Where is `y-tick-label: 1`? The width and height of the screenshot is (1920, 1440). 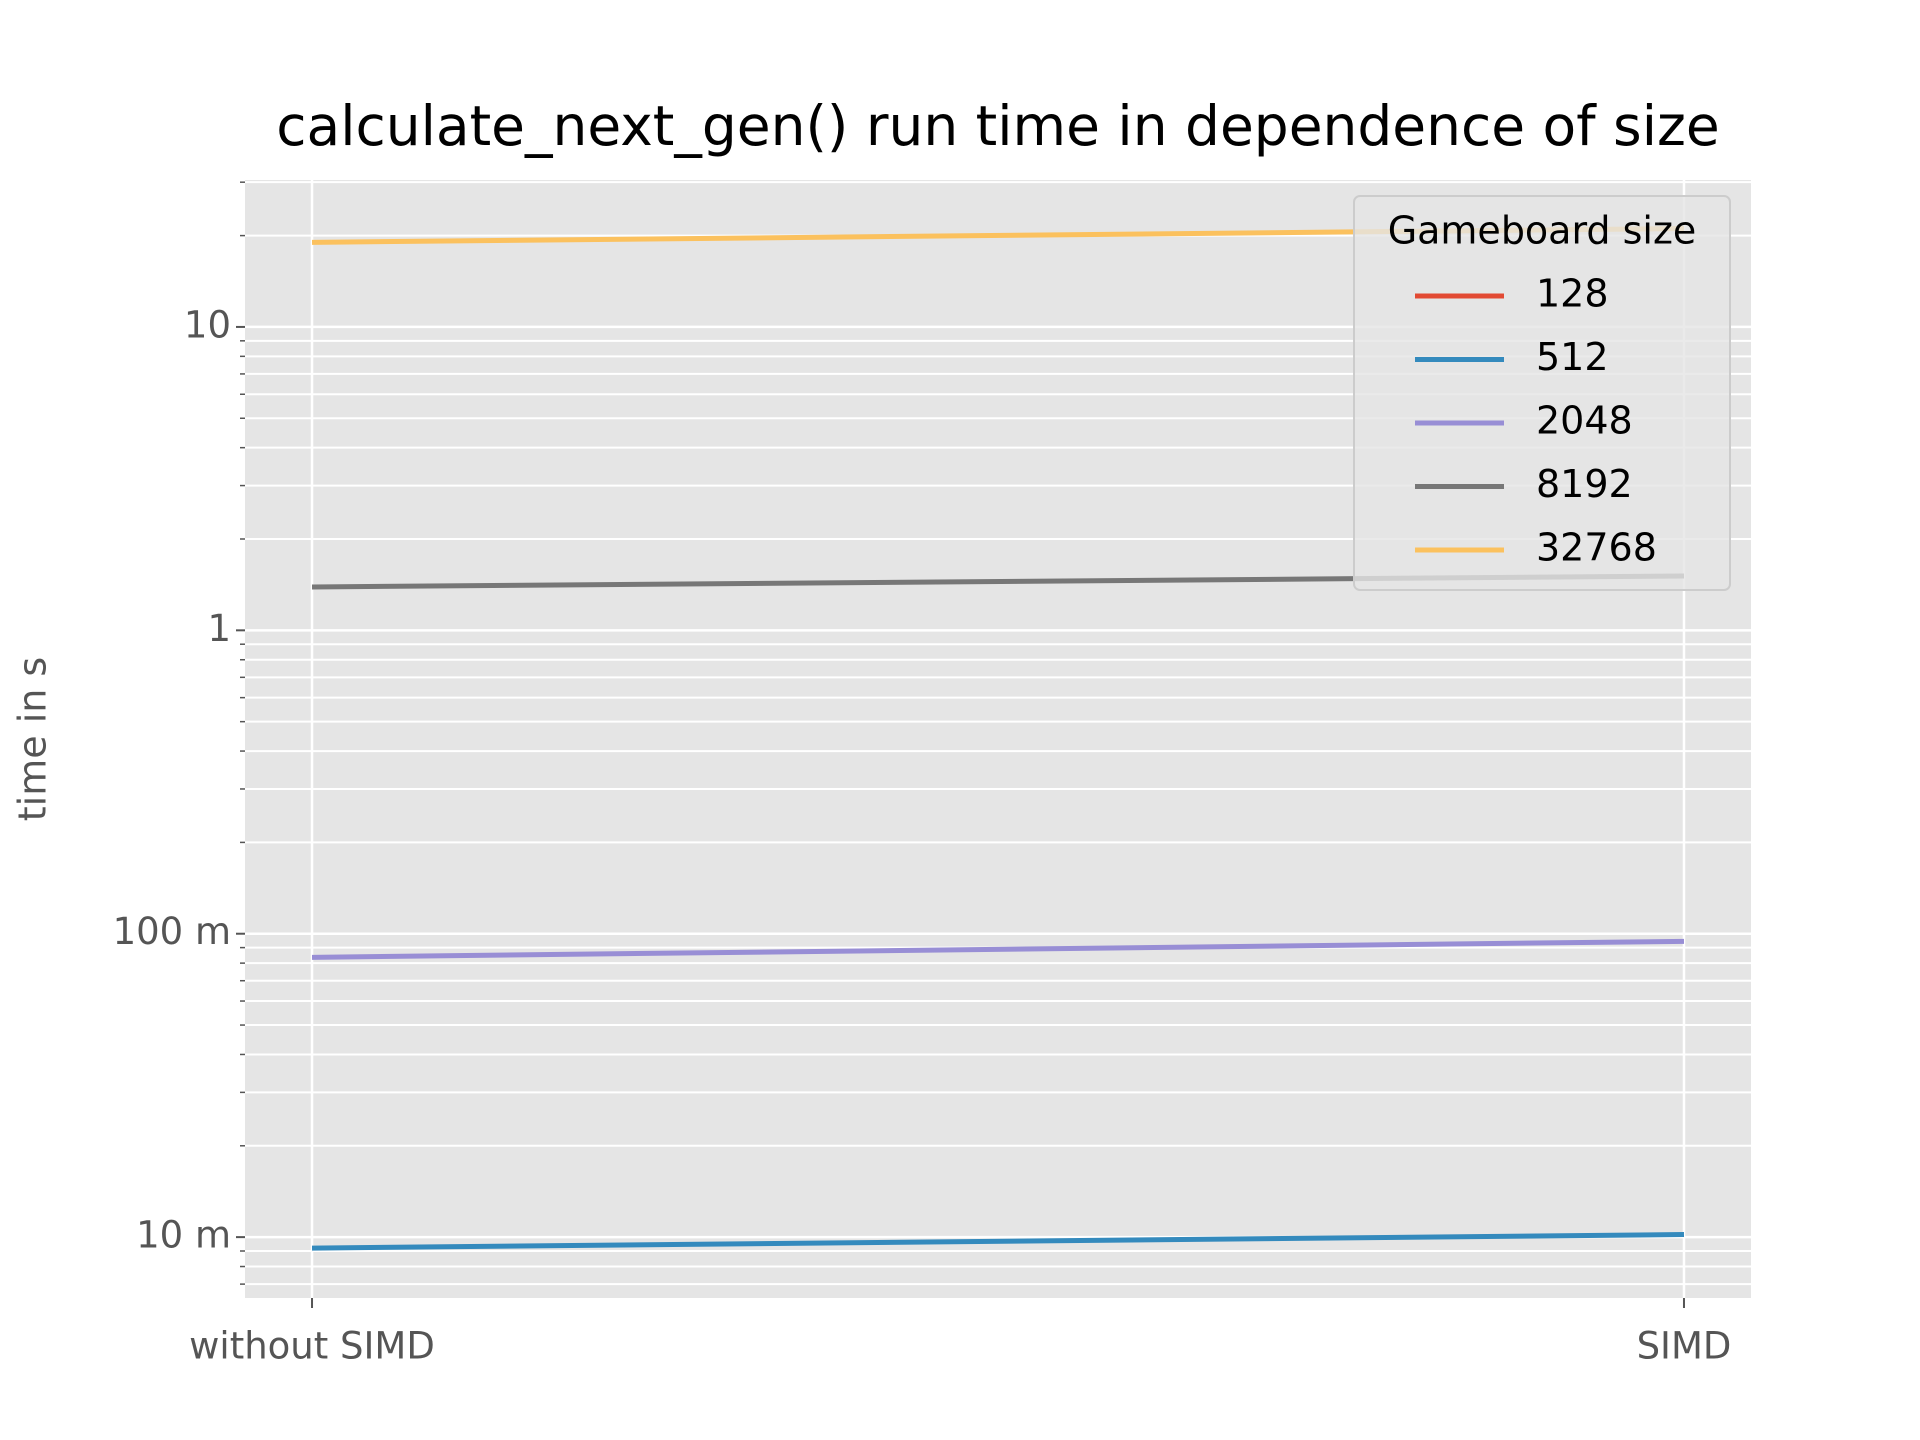
y-tick-label: 1 is located at coordinates (219, 628).